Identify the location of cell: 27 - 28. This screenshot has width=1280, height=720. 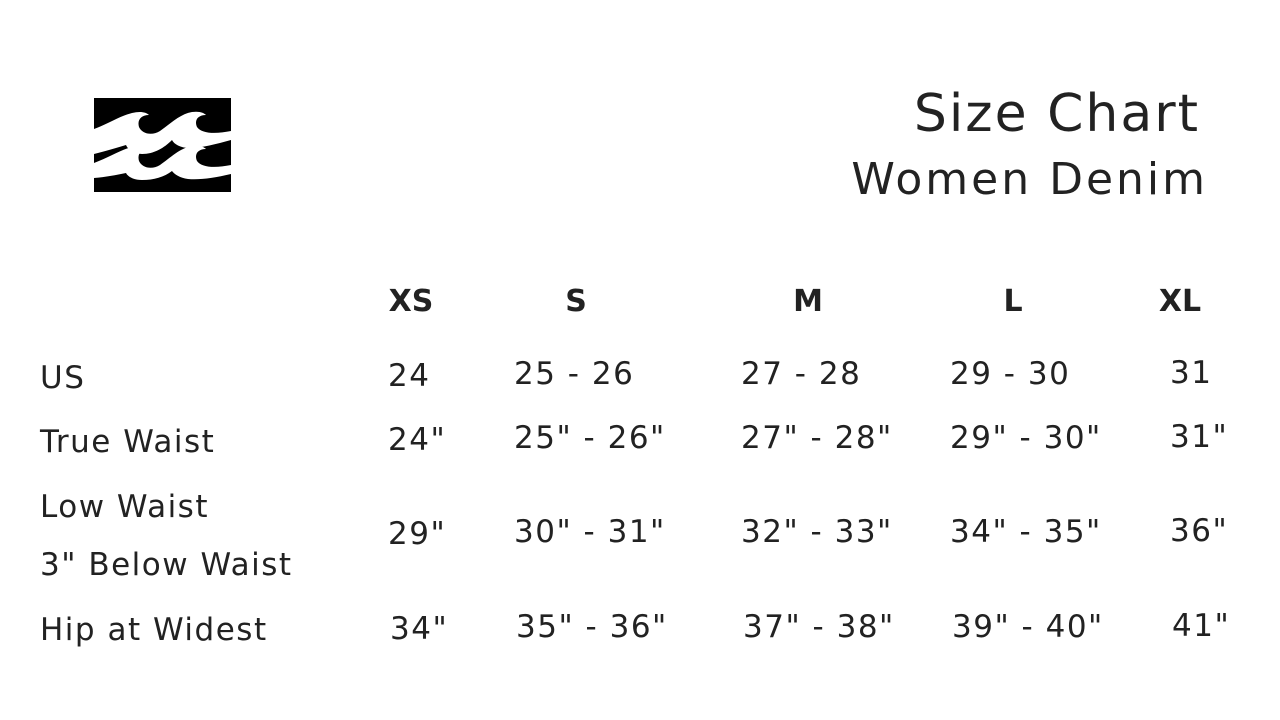
(801, 374).